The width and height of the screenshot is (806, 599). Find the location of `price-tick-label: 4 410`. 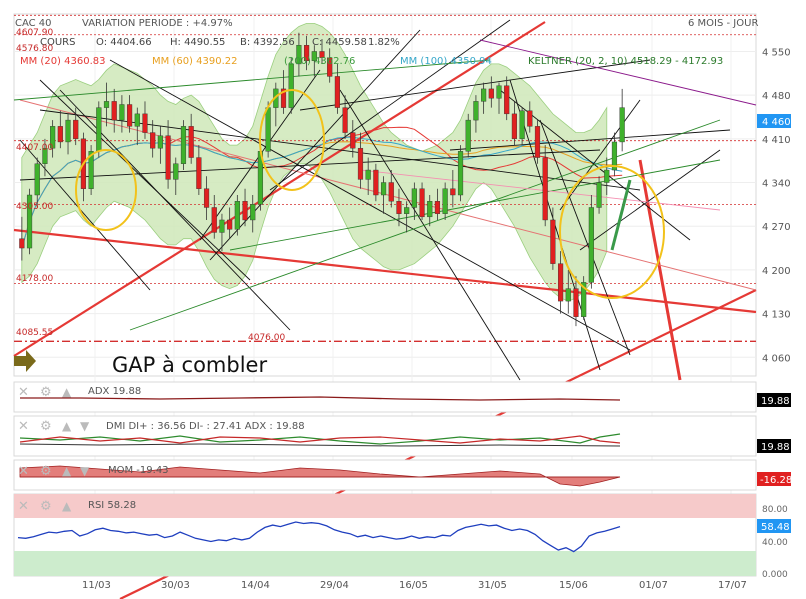

price-tick-label: 4 410 is located at coordinates (776, 140).